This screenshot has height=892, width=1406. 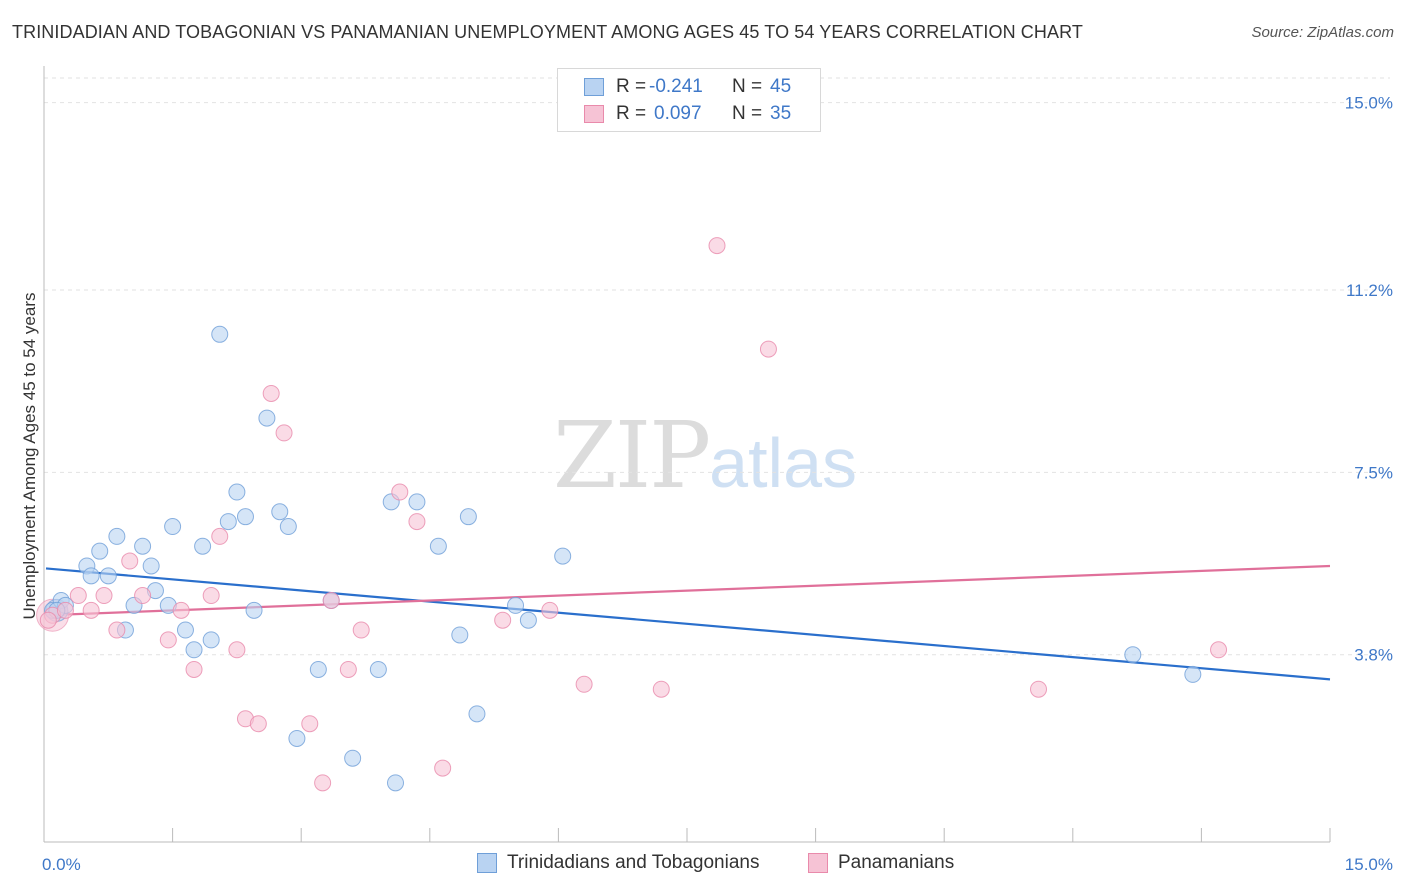 What do you see at coordinates (61, 864) in the screenshot?
I see `x-tick-label: 0.0%` at bounding box center [61, 864].